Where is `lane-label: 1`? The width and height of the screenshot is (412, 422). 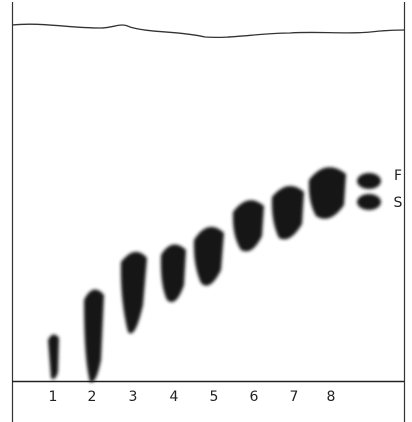 lane-label: 1 is located at coordinates (53, 397).